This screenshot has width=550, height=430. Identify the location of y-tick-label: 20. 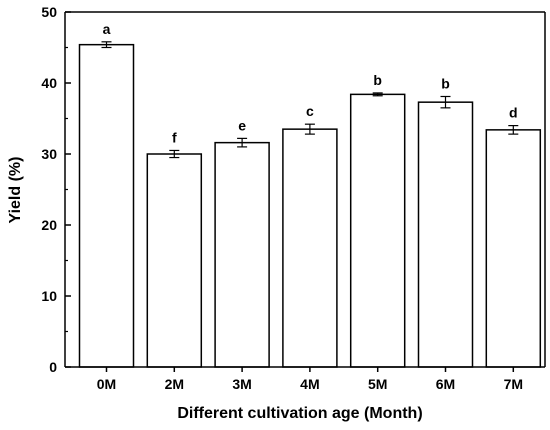
(49, 225).